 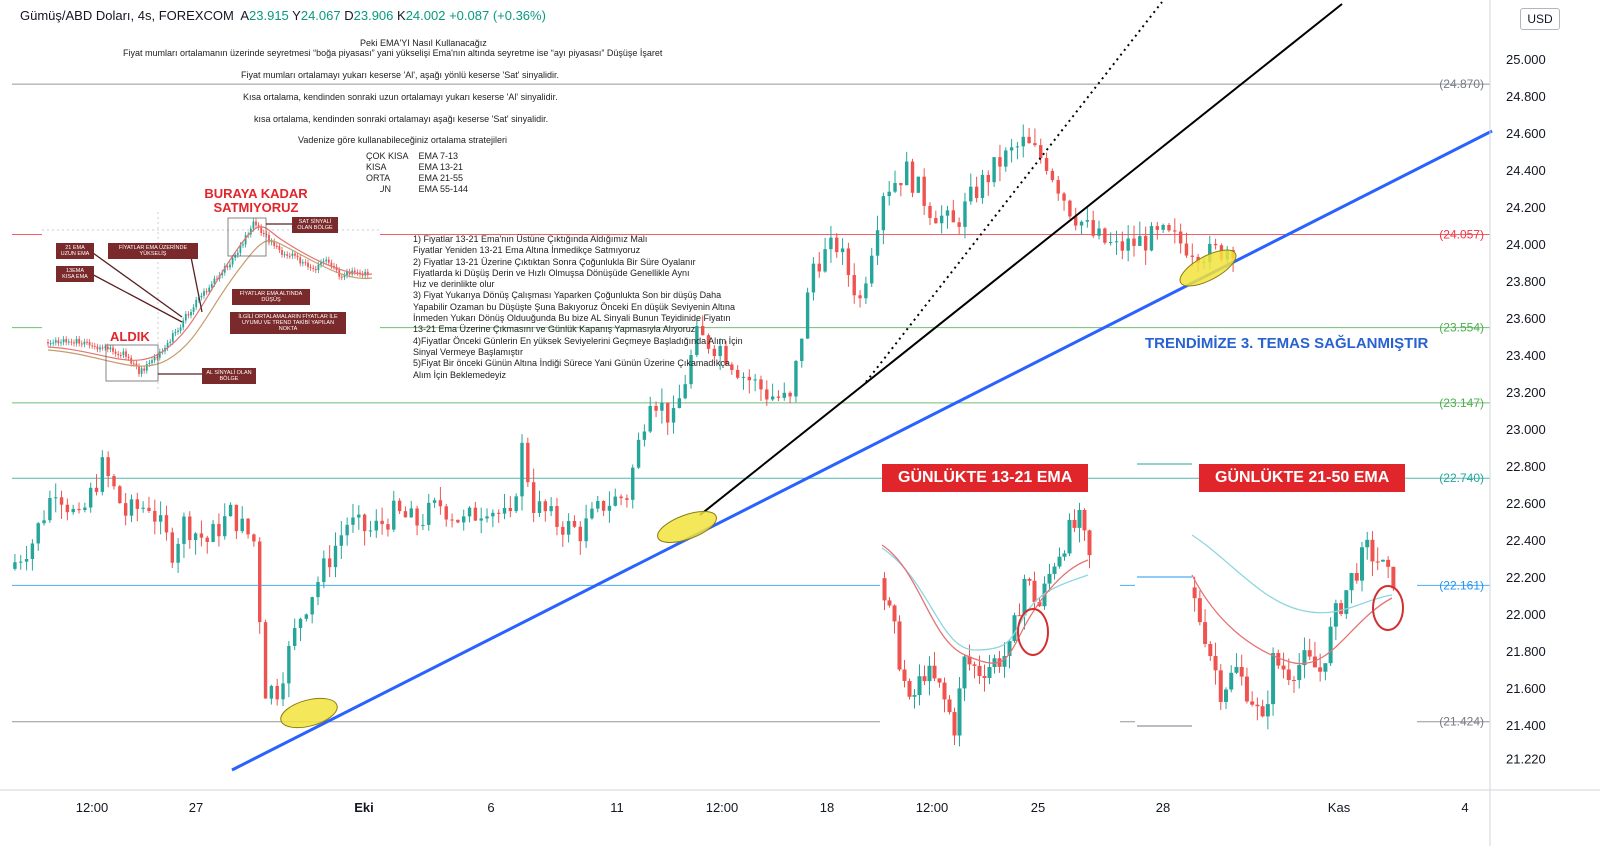 I want to click on currency-button: USD, so click(x=1540, y=19).